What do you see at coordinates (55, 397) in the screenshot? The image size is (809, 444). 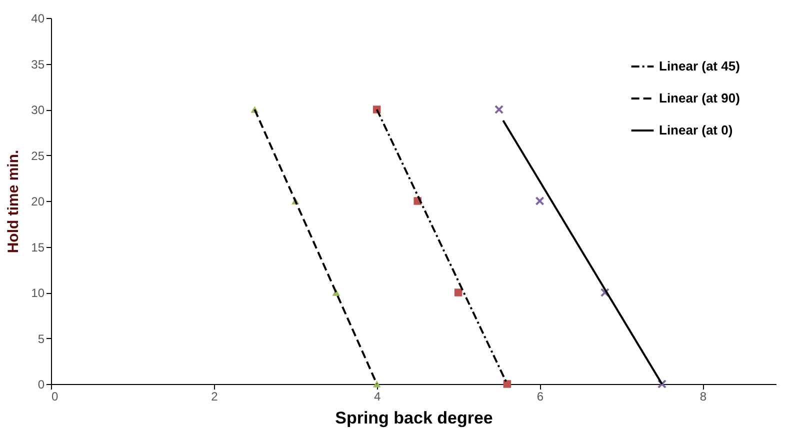 I see `x-tick-label: 0` at bounding box center [55, 397].